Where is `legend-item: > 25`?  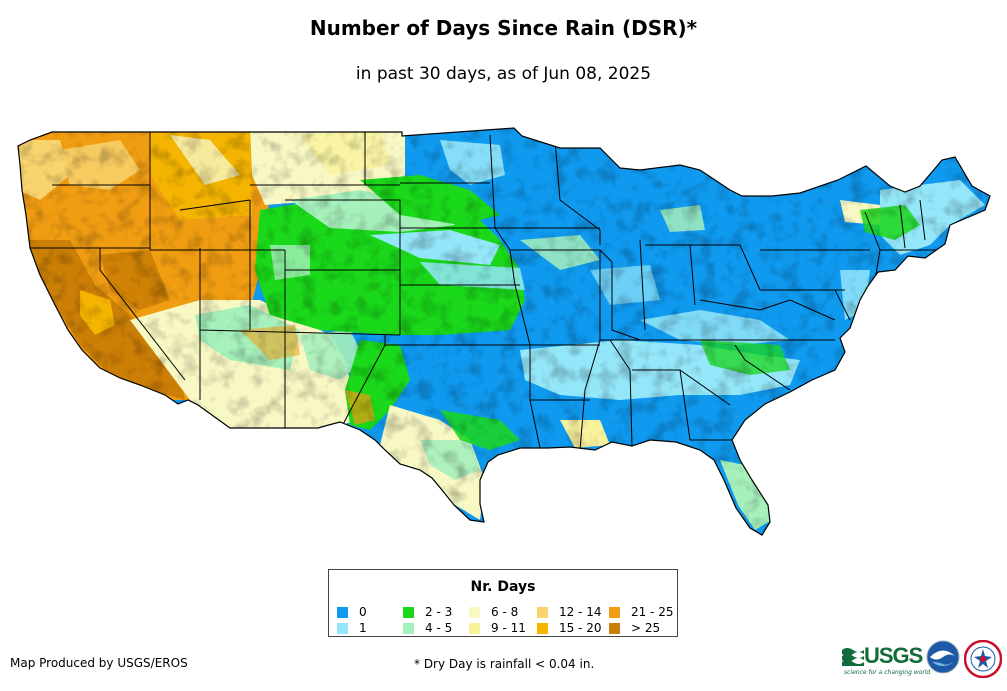 legend-item: > 25 is located at coordinates (634, 628).